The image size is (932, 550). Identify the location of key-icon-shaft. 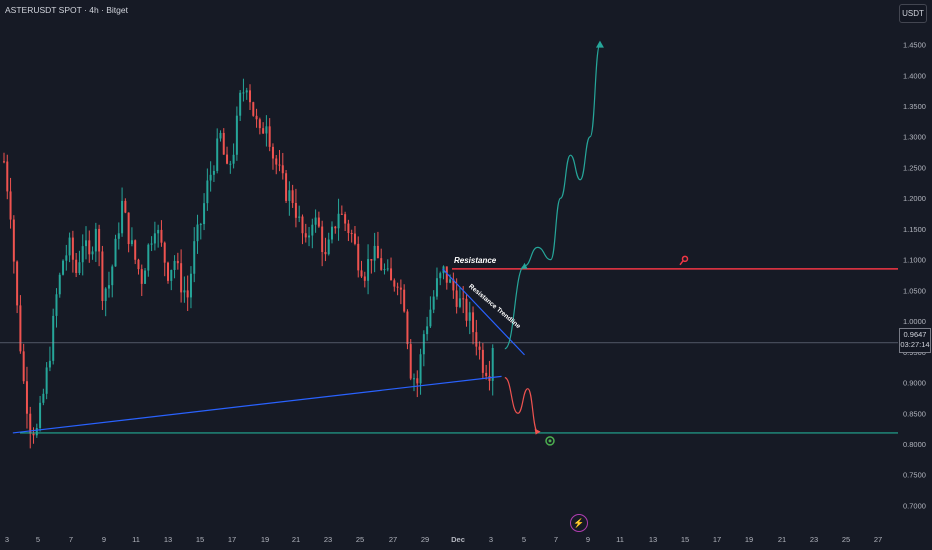
(681, 263).